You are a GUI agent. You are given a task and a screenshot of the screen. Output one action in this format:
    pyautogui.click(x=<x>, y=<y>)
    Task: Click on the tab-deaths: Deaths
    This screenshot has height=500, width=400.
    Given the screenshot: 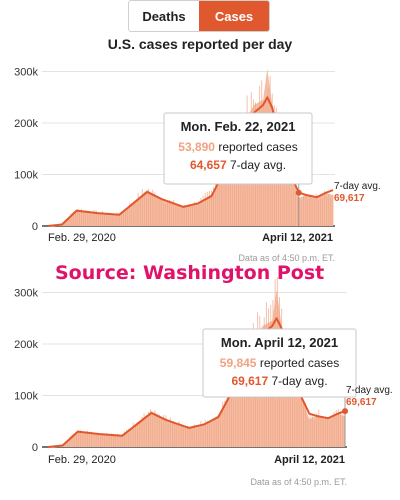 What is the action you would take?
    pyautogui.click(x=164, y=16)
    